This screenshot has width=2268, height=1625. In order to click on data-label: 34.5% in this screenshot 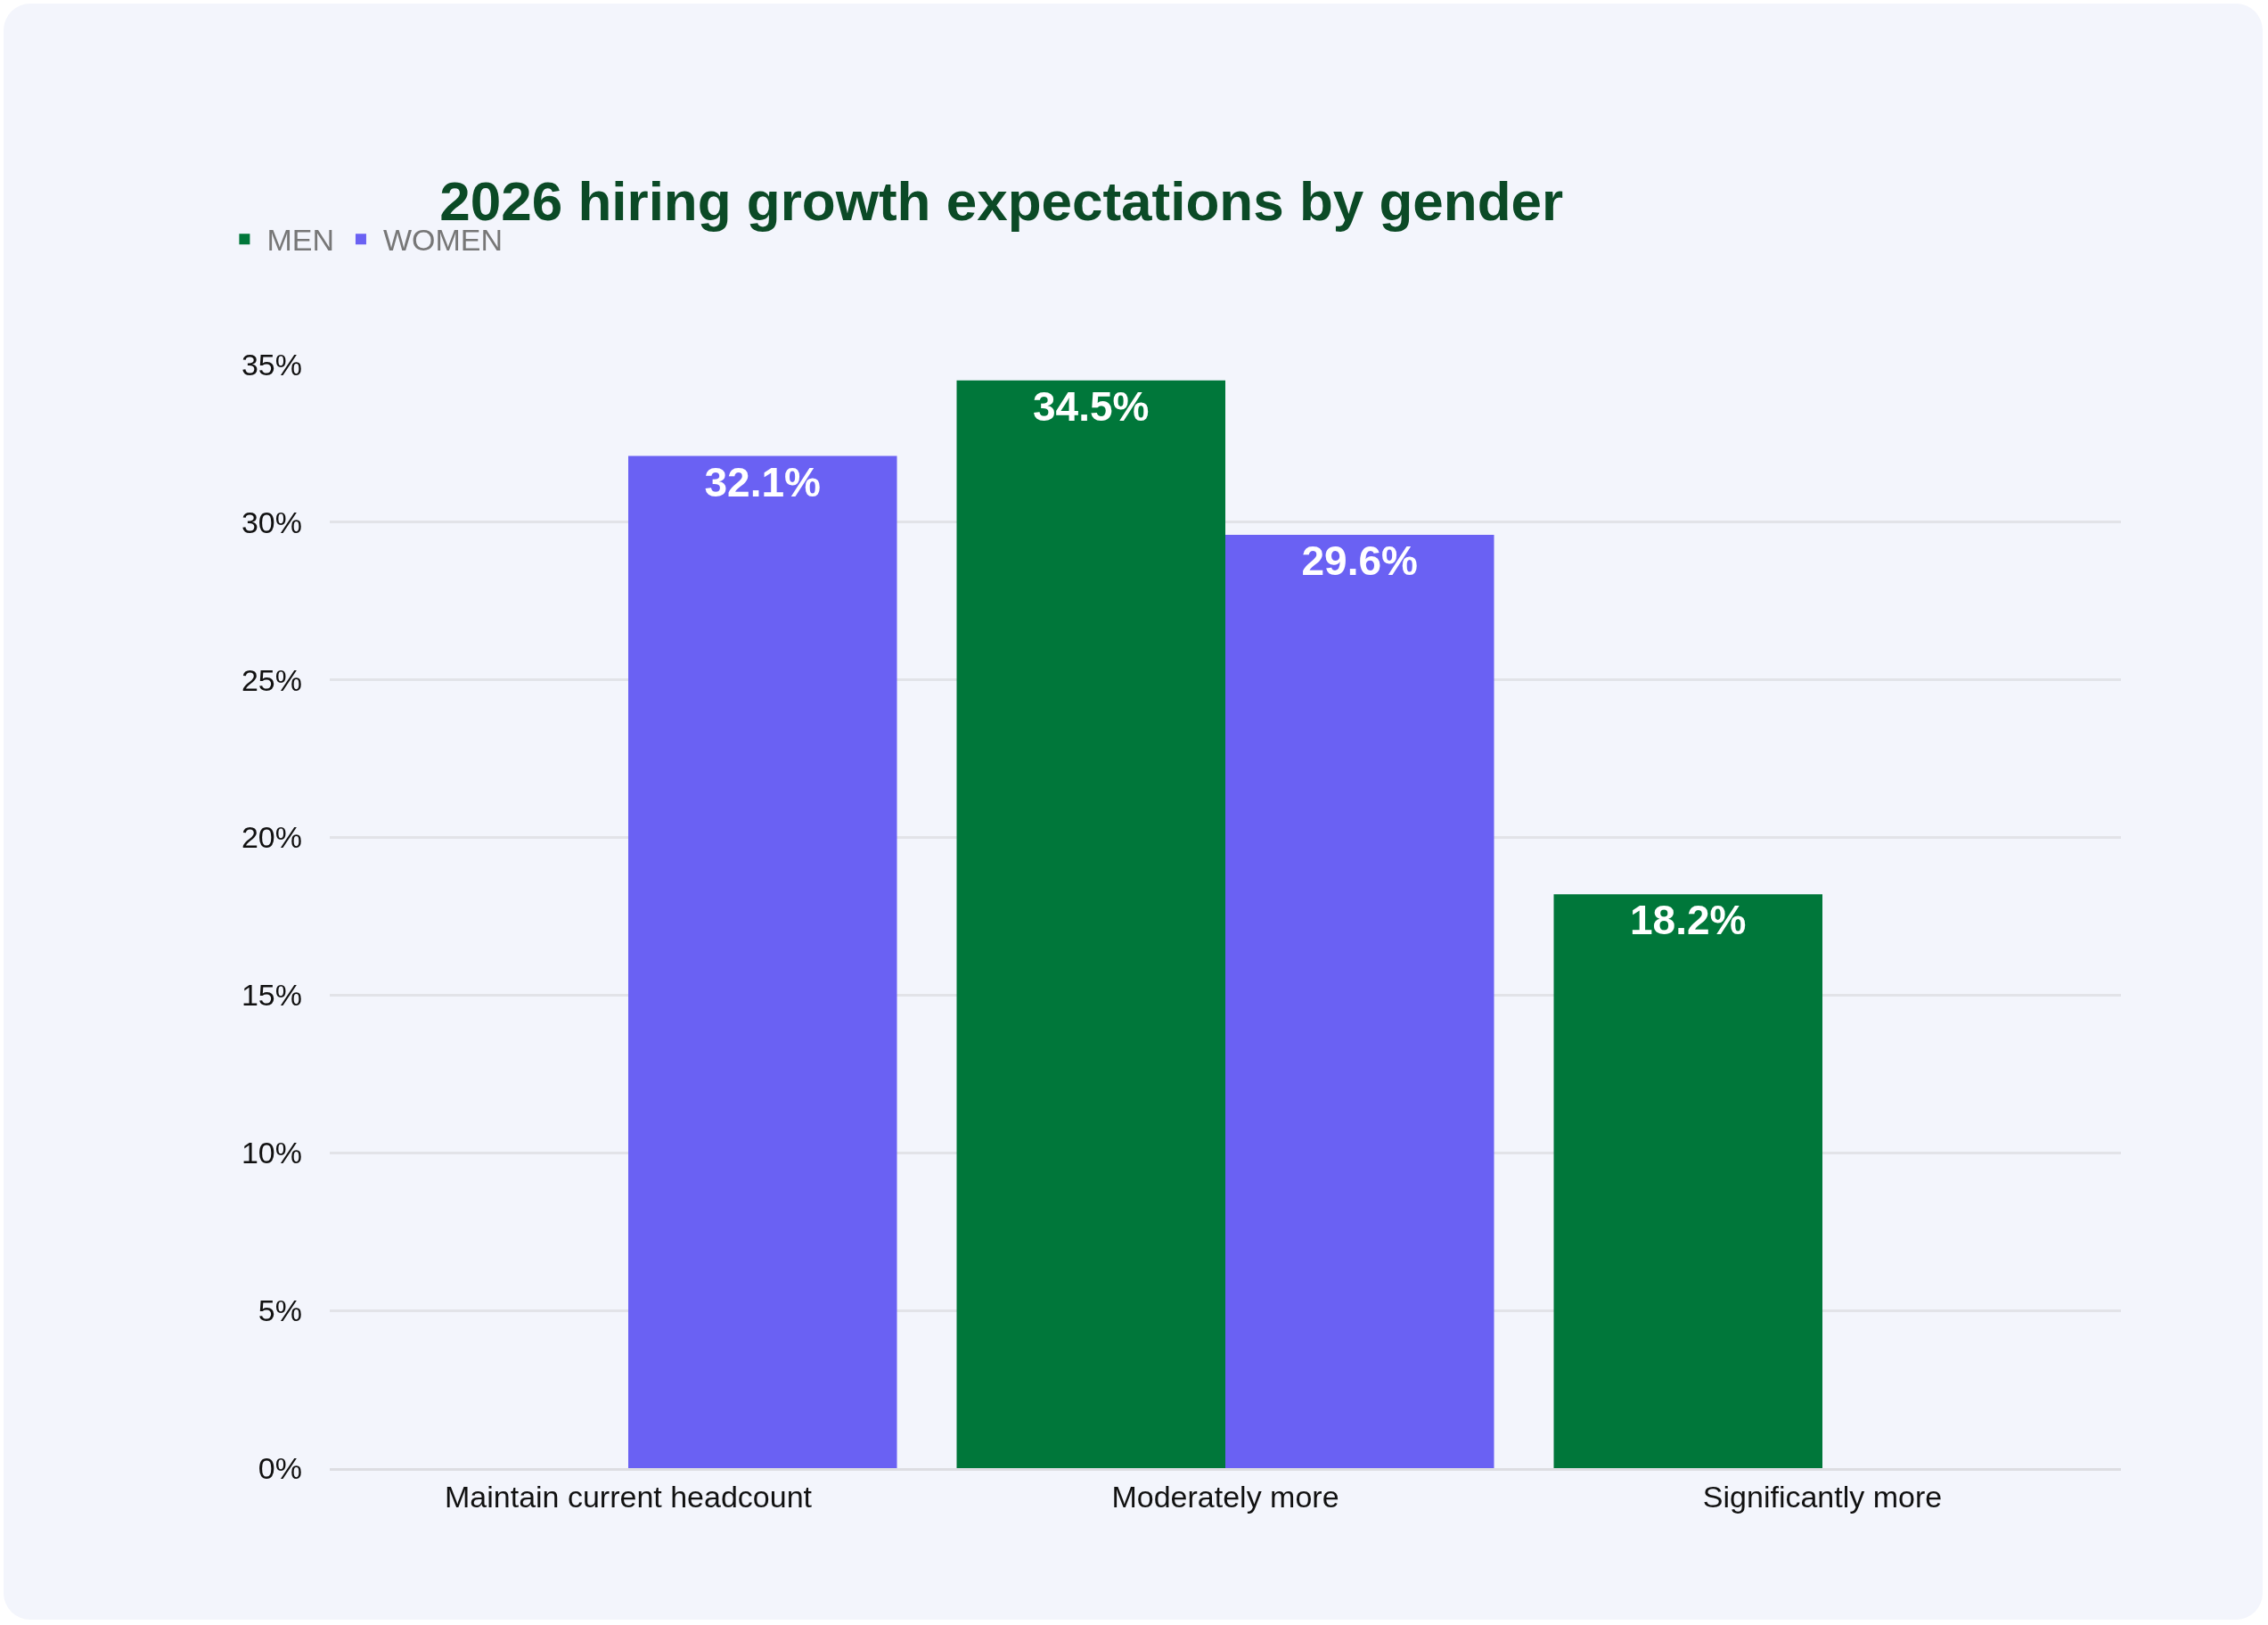, I will do `click(1092, 406)`.